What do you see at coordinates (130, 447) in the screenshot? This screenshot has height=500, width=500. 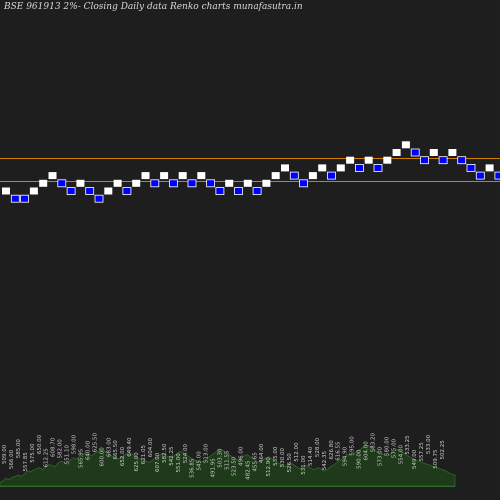 I see `volume-label: 649.40` at bounding box center [130, 447].